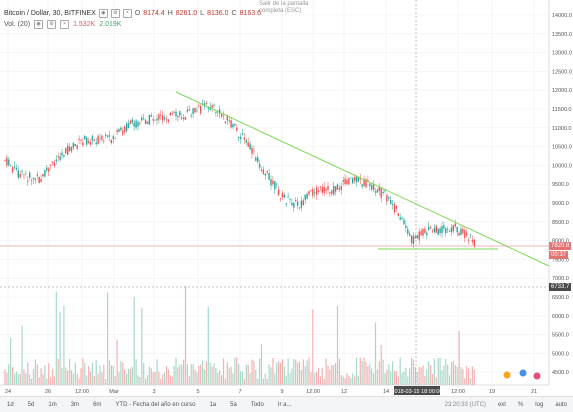 The height and width of the screenshot is (412, 573). I want to click on price-axis-label: 10500.0, so click(562, 148).